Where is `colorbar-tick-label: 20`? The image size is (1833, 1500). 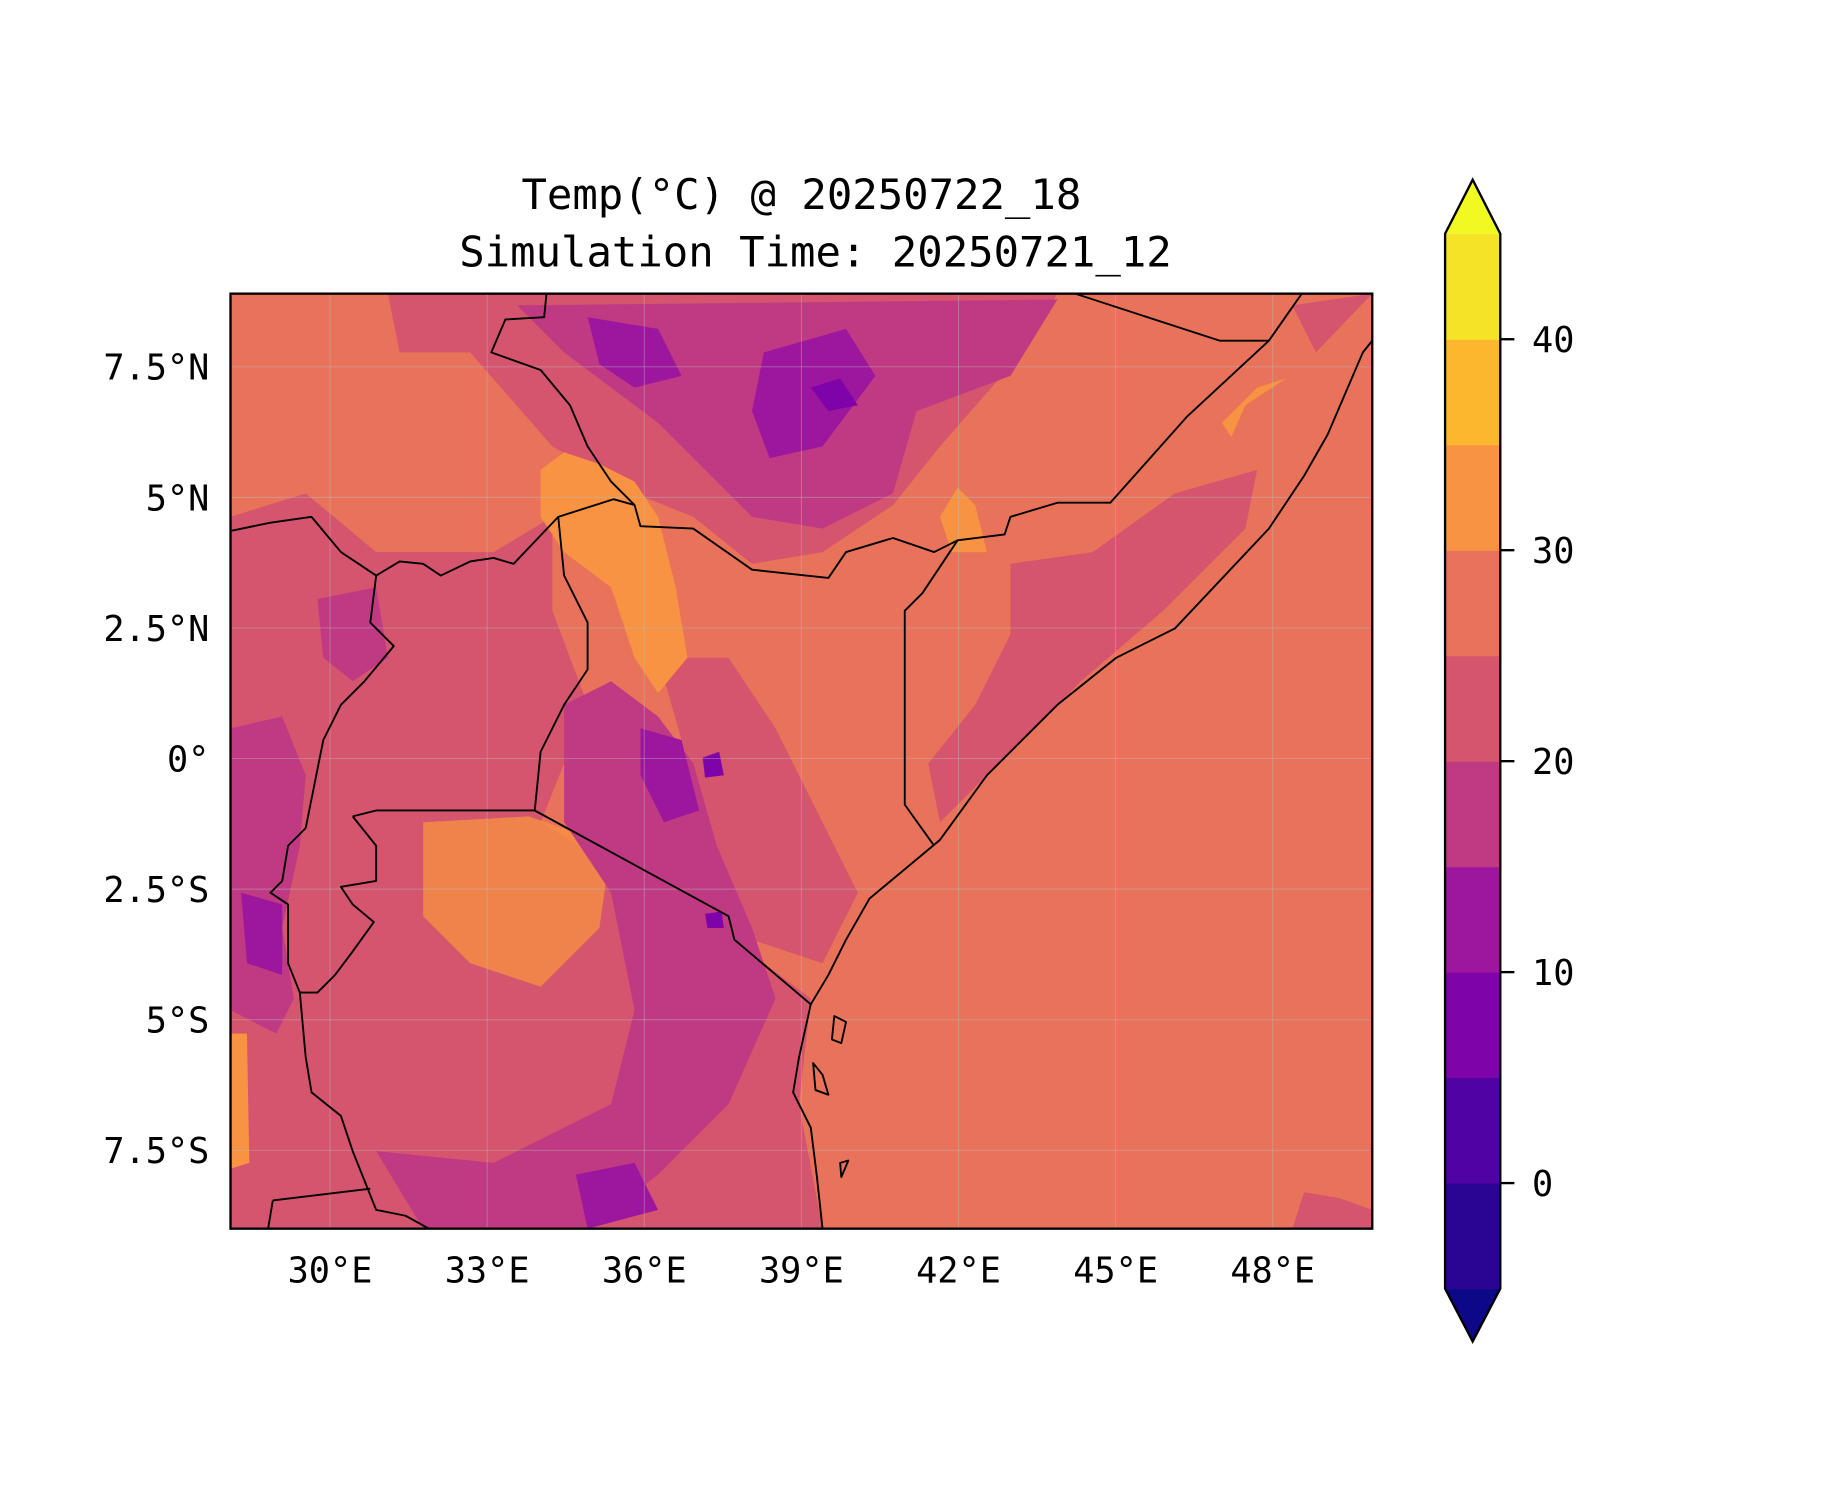
colorbar-tick-label: 20 is located at coordinates (1553, 762).